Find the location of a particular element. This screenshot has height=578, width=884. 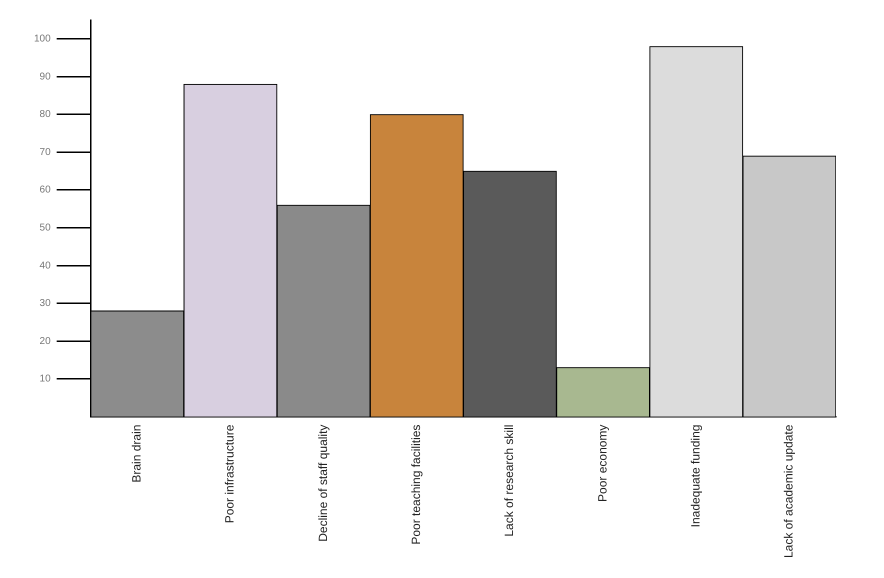

y-tick-label: 10 is located at coordinates (46, 379).